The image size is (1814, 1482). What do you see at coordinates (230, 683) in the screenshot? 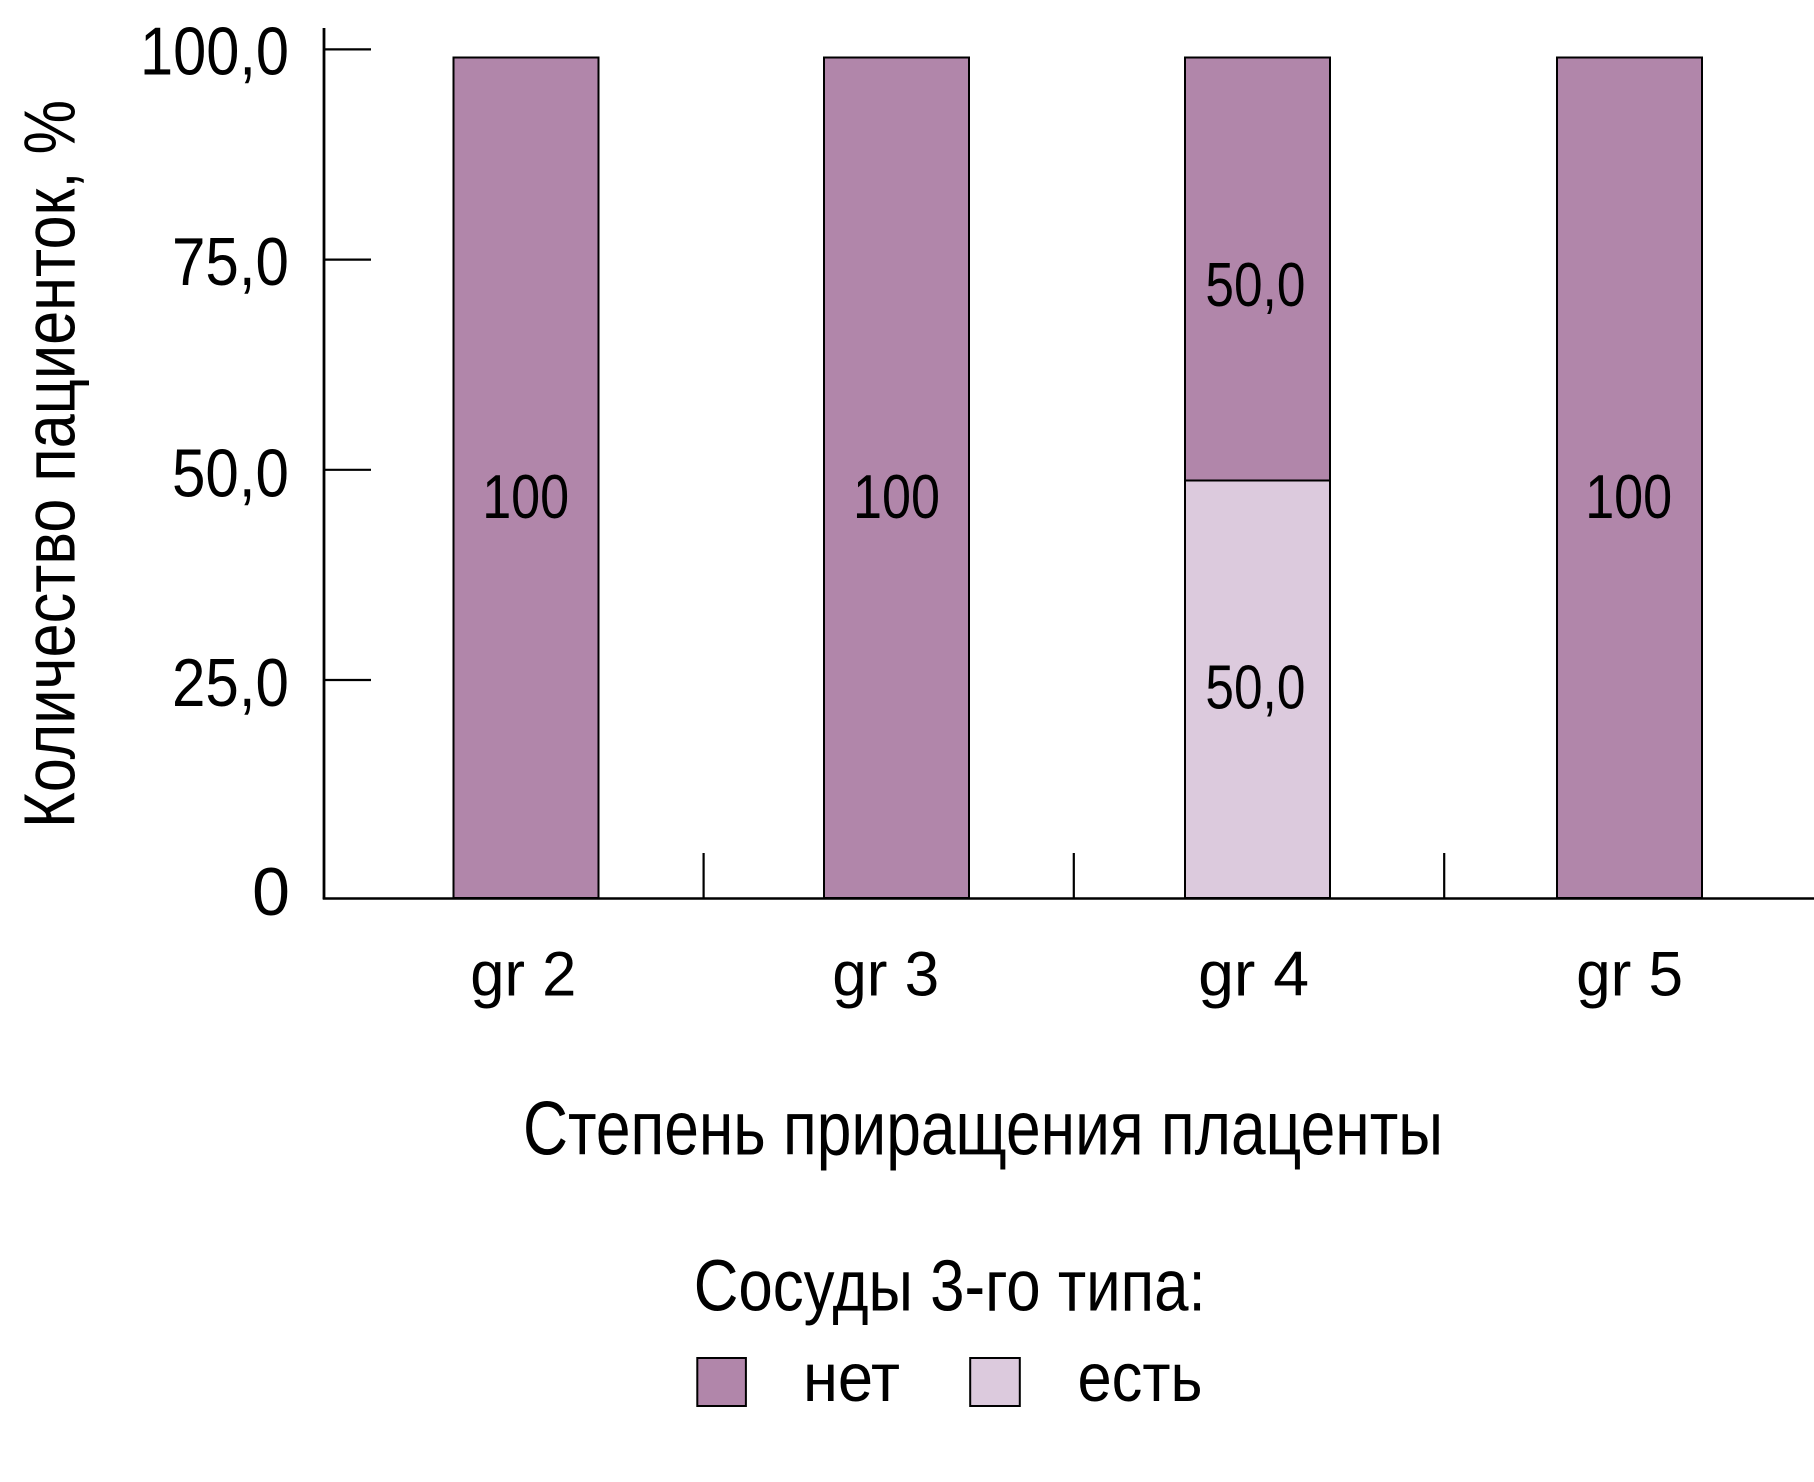
I see `svg-text: 25,0` at bounding box center [230, 683].